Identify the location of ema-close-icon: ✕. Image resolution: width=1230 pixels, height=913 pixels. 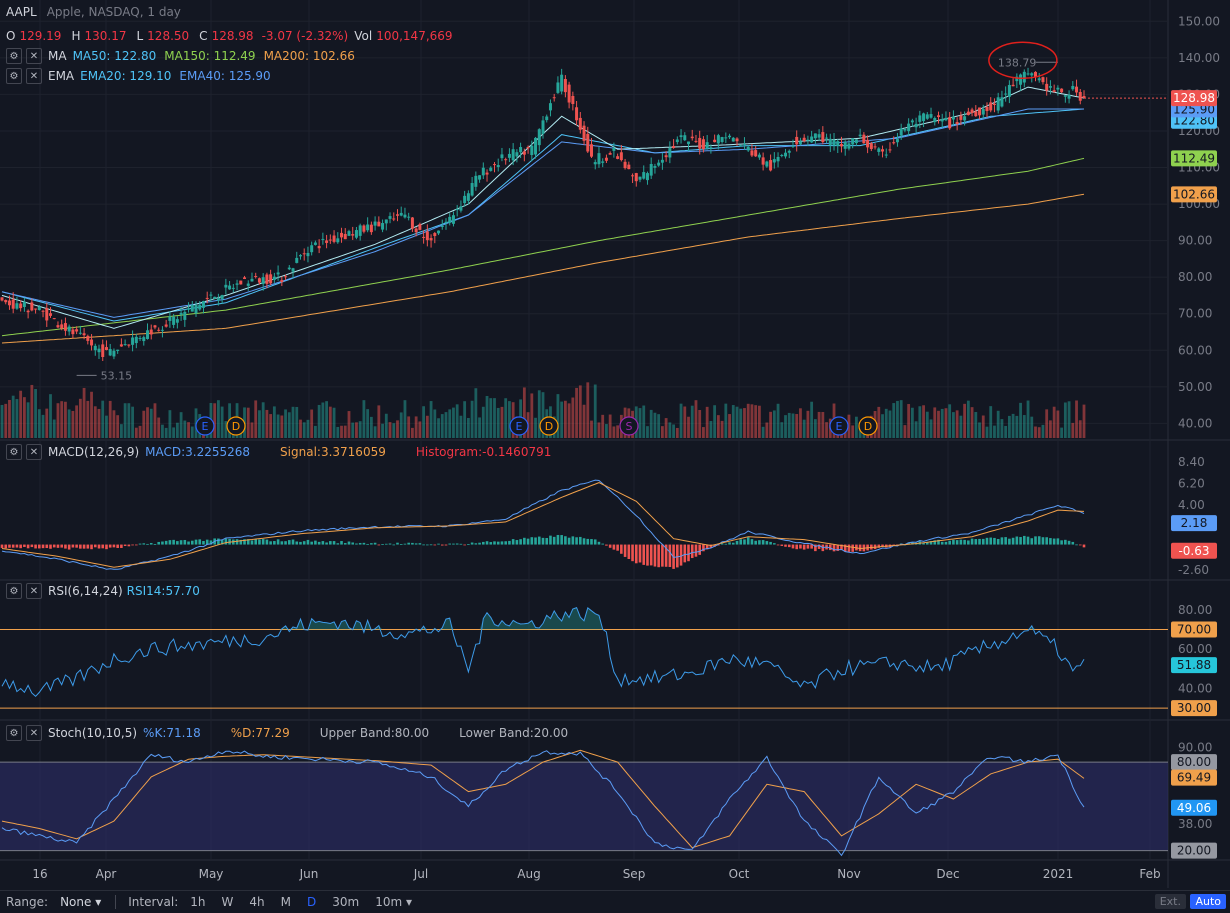
(34, 76).